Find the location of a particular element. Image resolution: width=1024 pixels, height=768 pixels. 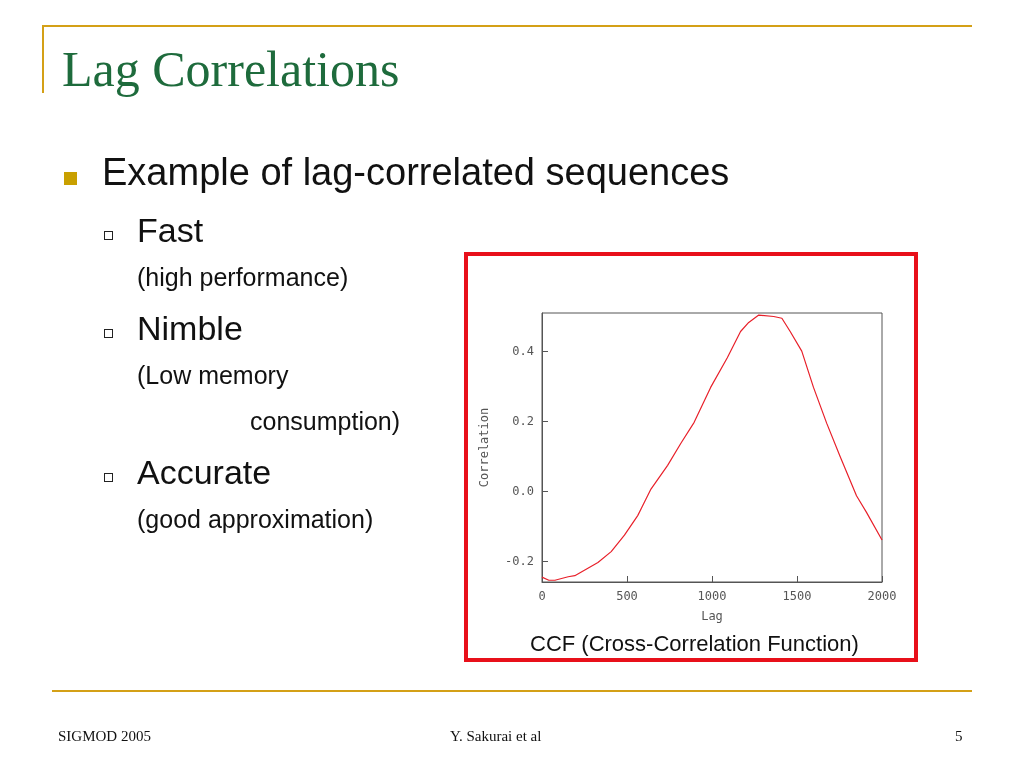

x-axis-title: Lag is located at coordinates (712, 616).